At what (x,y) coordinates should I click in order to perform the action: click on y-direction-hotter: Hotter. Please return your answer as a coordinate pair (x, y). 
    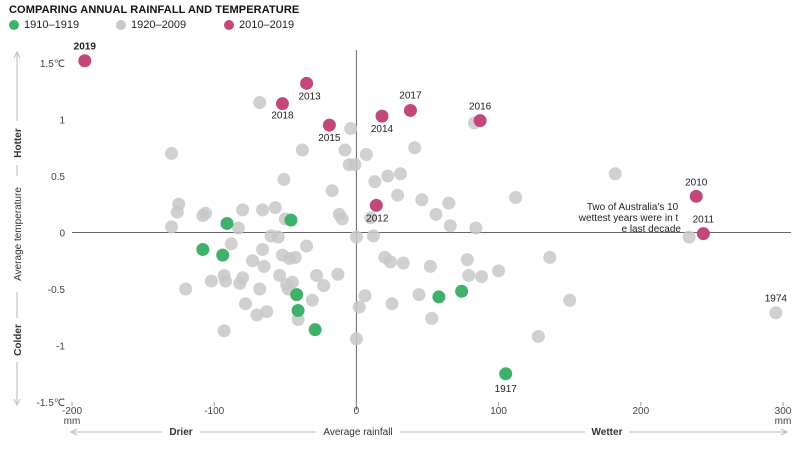
    Looking at the image, I should click on (18, 143).